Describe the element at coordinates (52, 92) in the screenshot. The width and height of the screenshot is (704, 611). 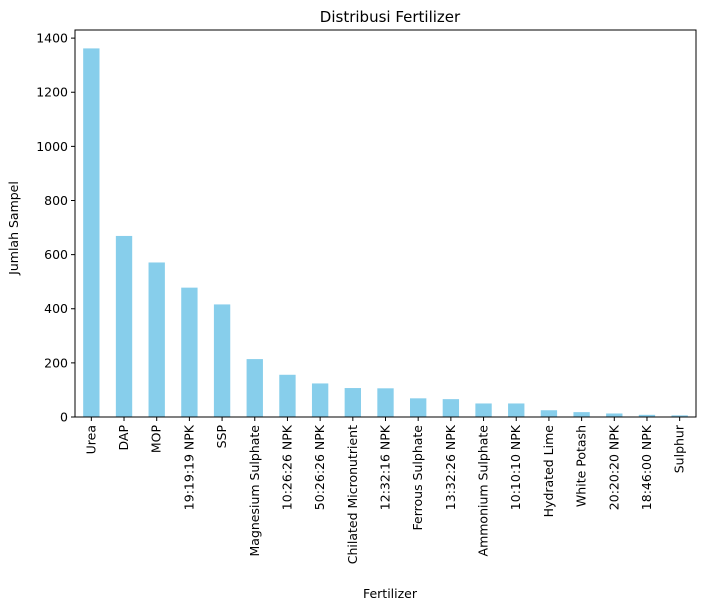
I see `y-tick-label: 1200` at that location.